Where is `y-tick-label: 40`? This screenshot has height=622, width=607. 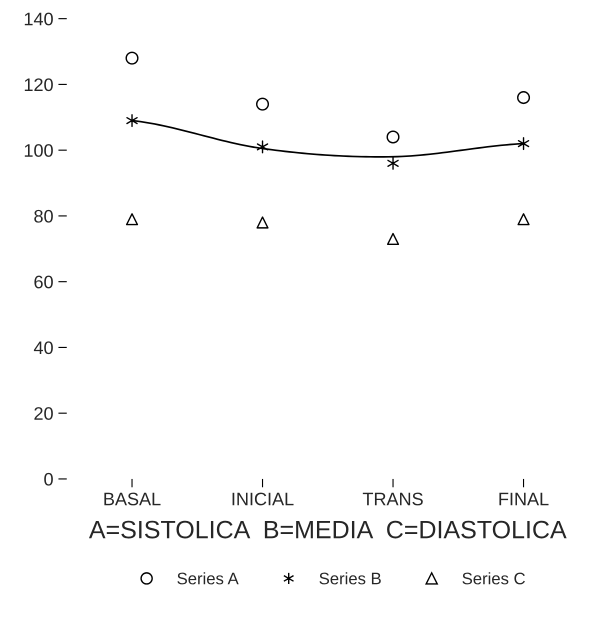 y-tick-label: 40 is located at coordinates (43, 347).